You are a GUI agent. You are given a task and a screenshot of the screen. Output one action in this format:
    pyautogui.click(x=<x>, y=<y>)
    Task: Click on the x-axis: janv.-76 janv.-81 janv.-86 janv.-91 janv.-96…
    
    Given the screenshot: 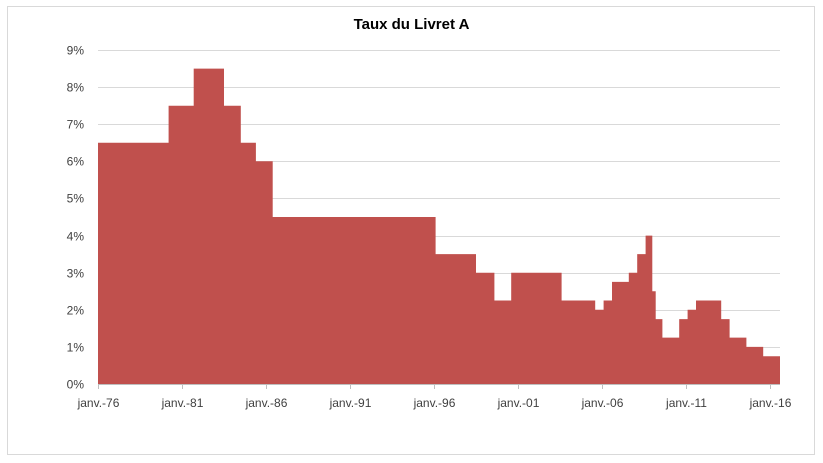 What is the action you would take?
    pyautogui.click(x=434, y=397)
    